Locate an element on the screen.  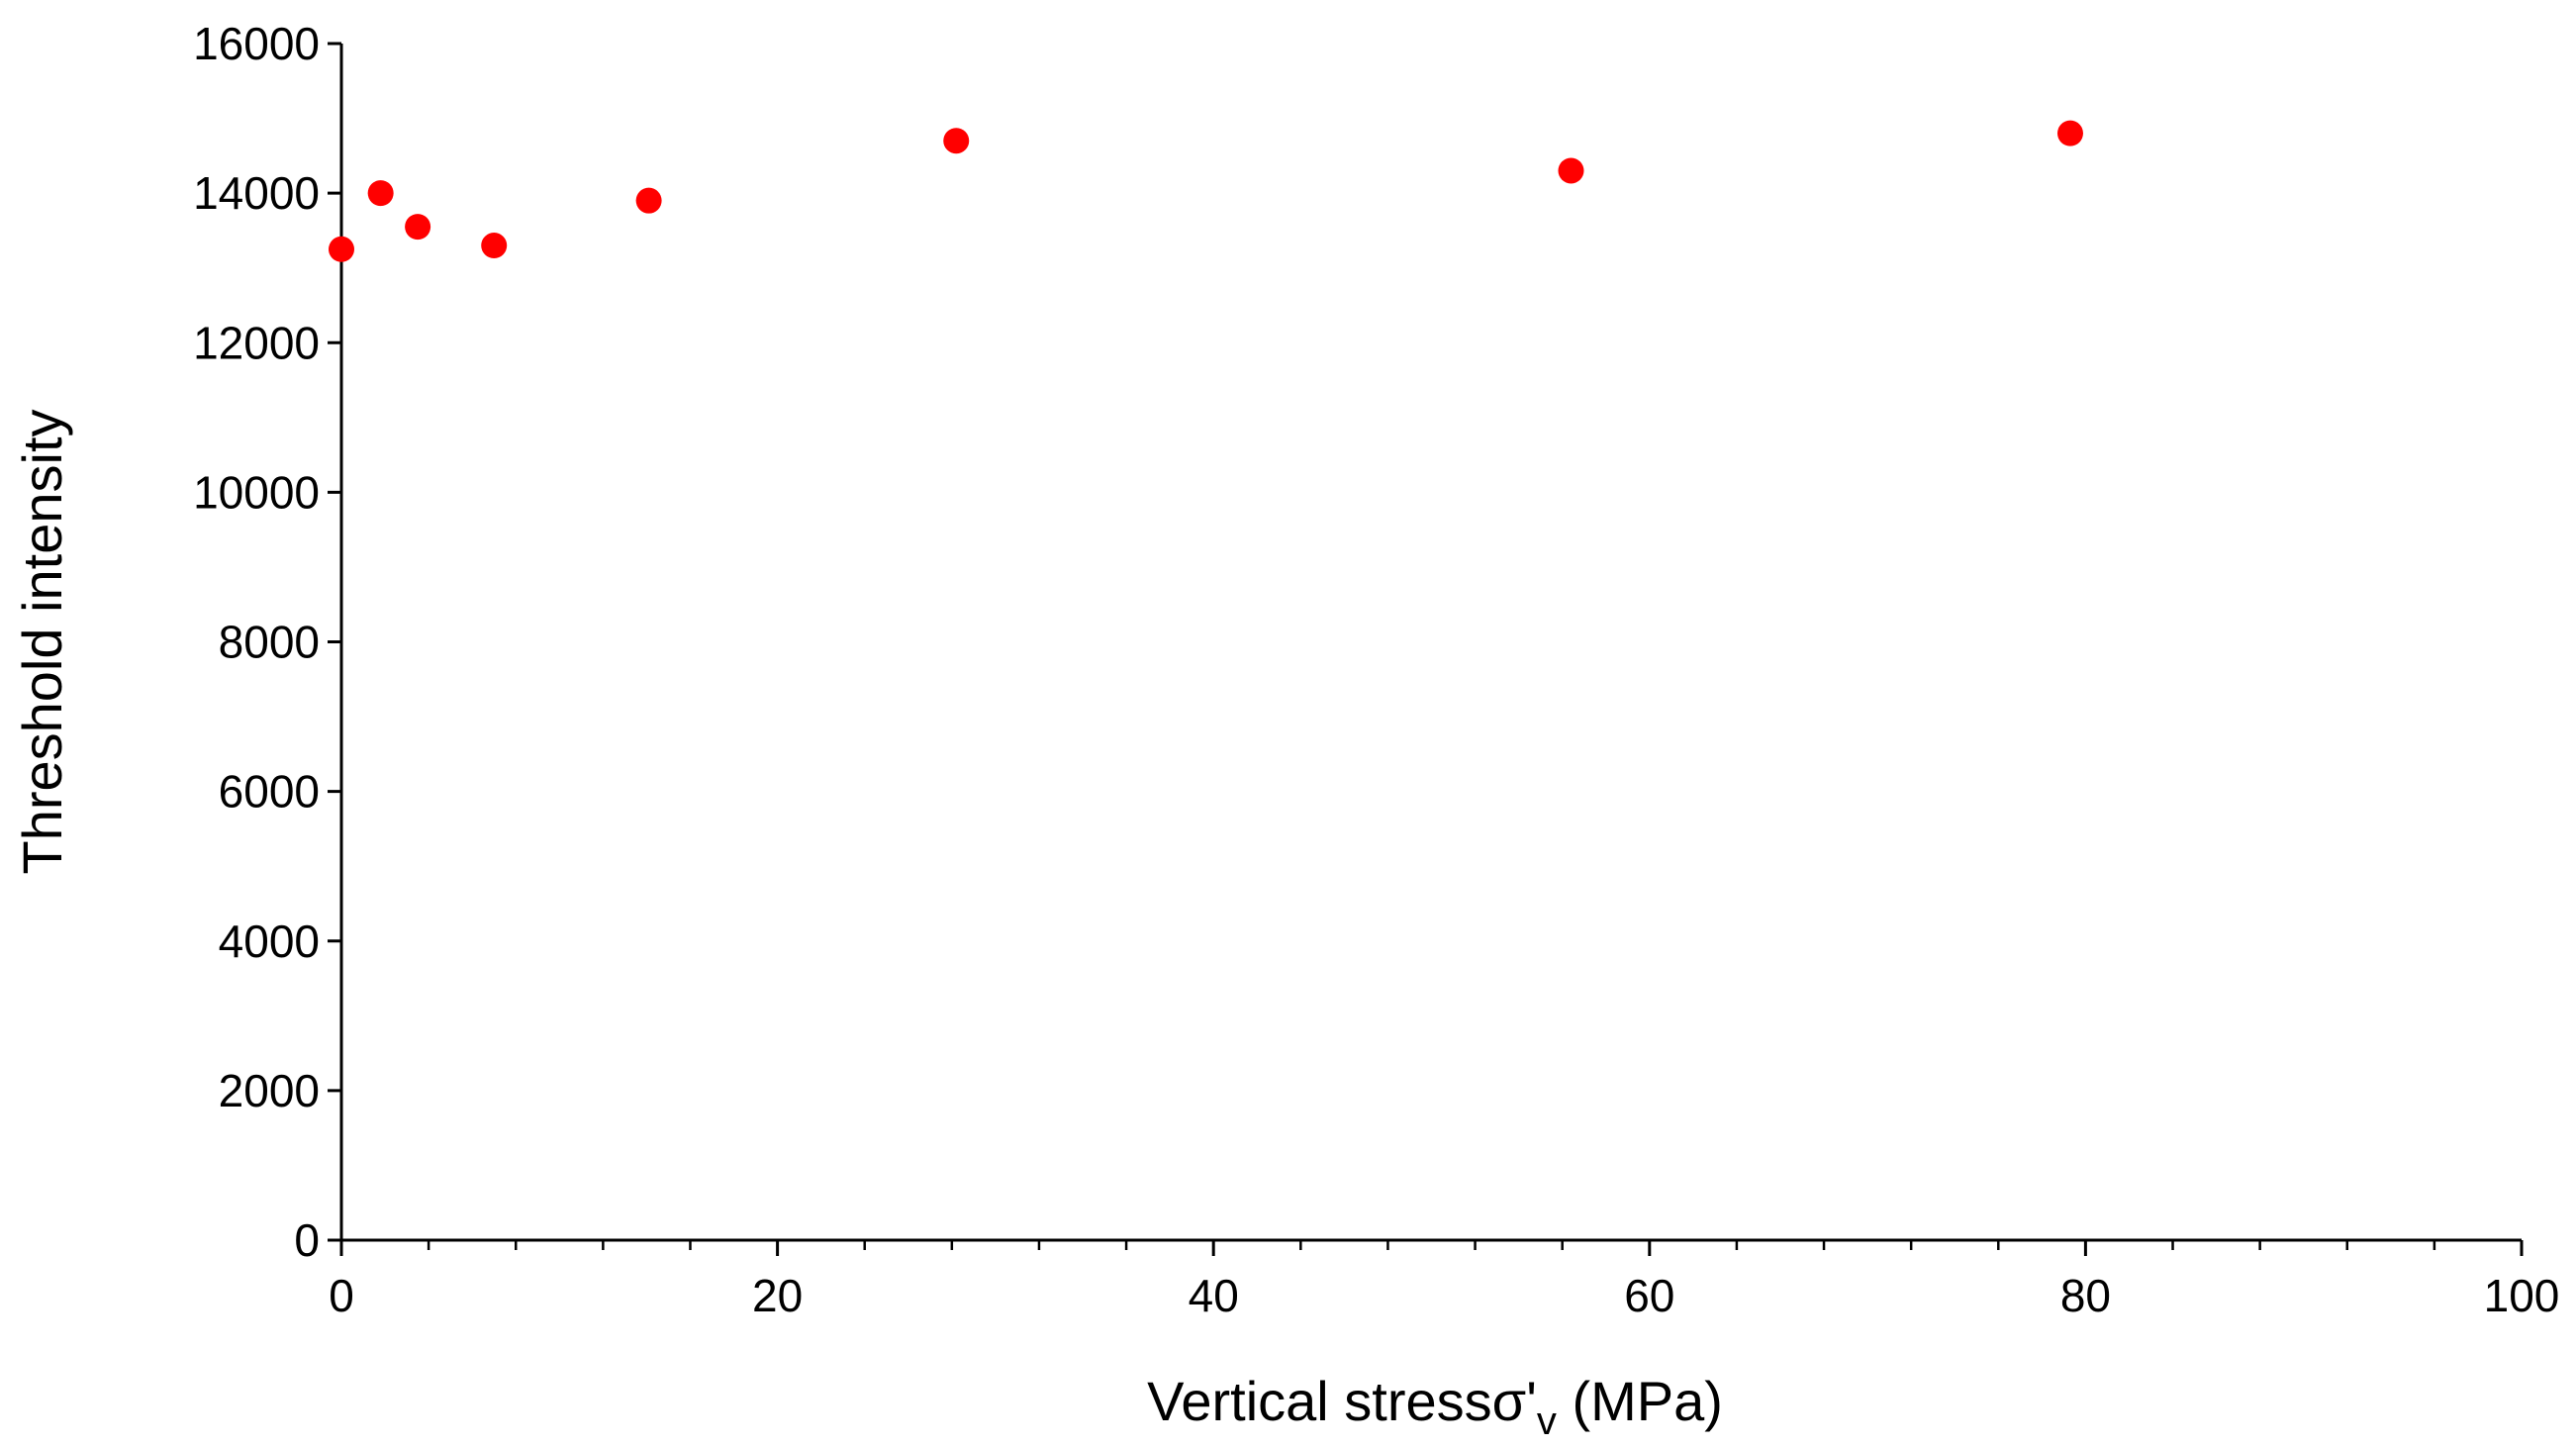
y-tick-label: 16000 is located at coordinates (256, 44).